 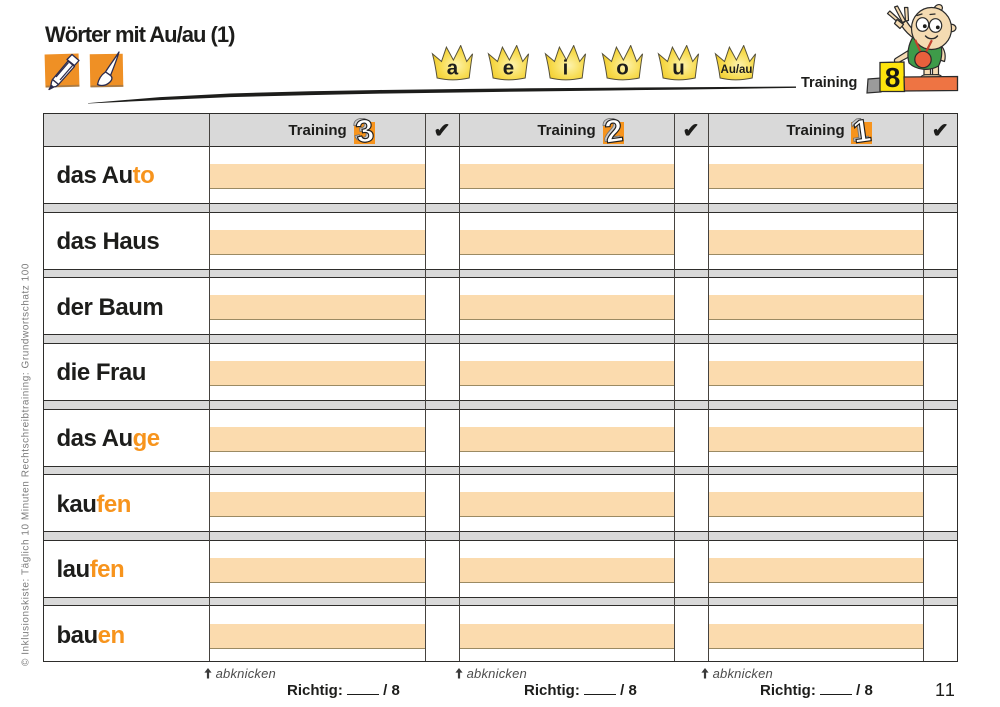 I want to click on svg-text: a, so click(x=452, y=67).